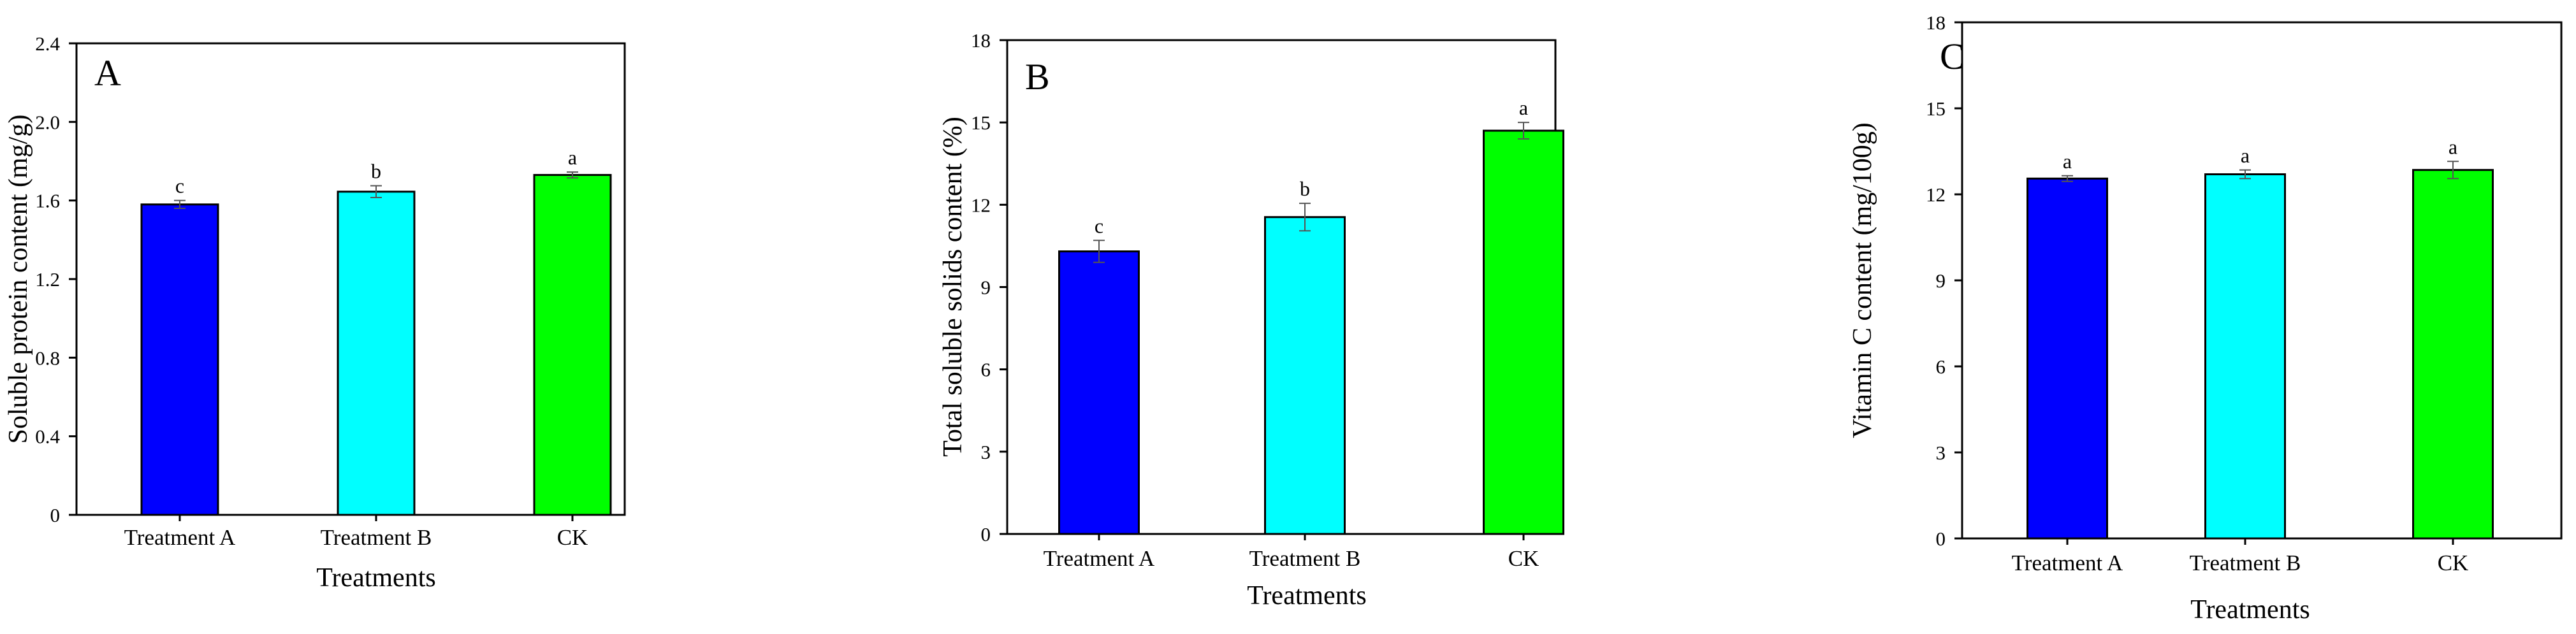  Describe the element at coordinates (2250, 609) in the screenshot. I see `panel-c-x-axis-title: Treatments` at that location.